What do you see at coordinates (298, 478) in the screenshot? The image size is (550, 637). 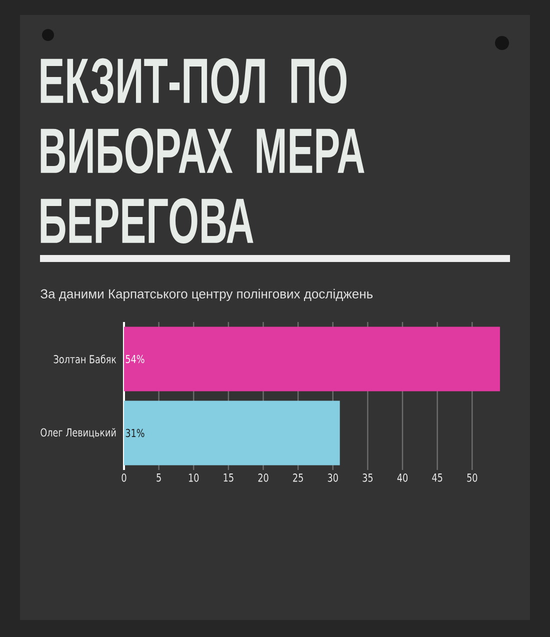 I see `x-tick-label: 25` at bounding box center [298, 478].